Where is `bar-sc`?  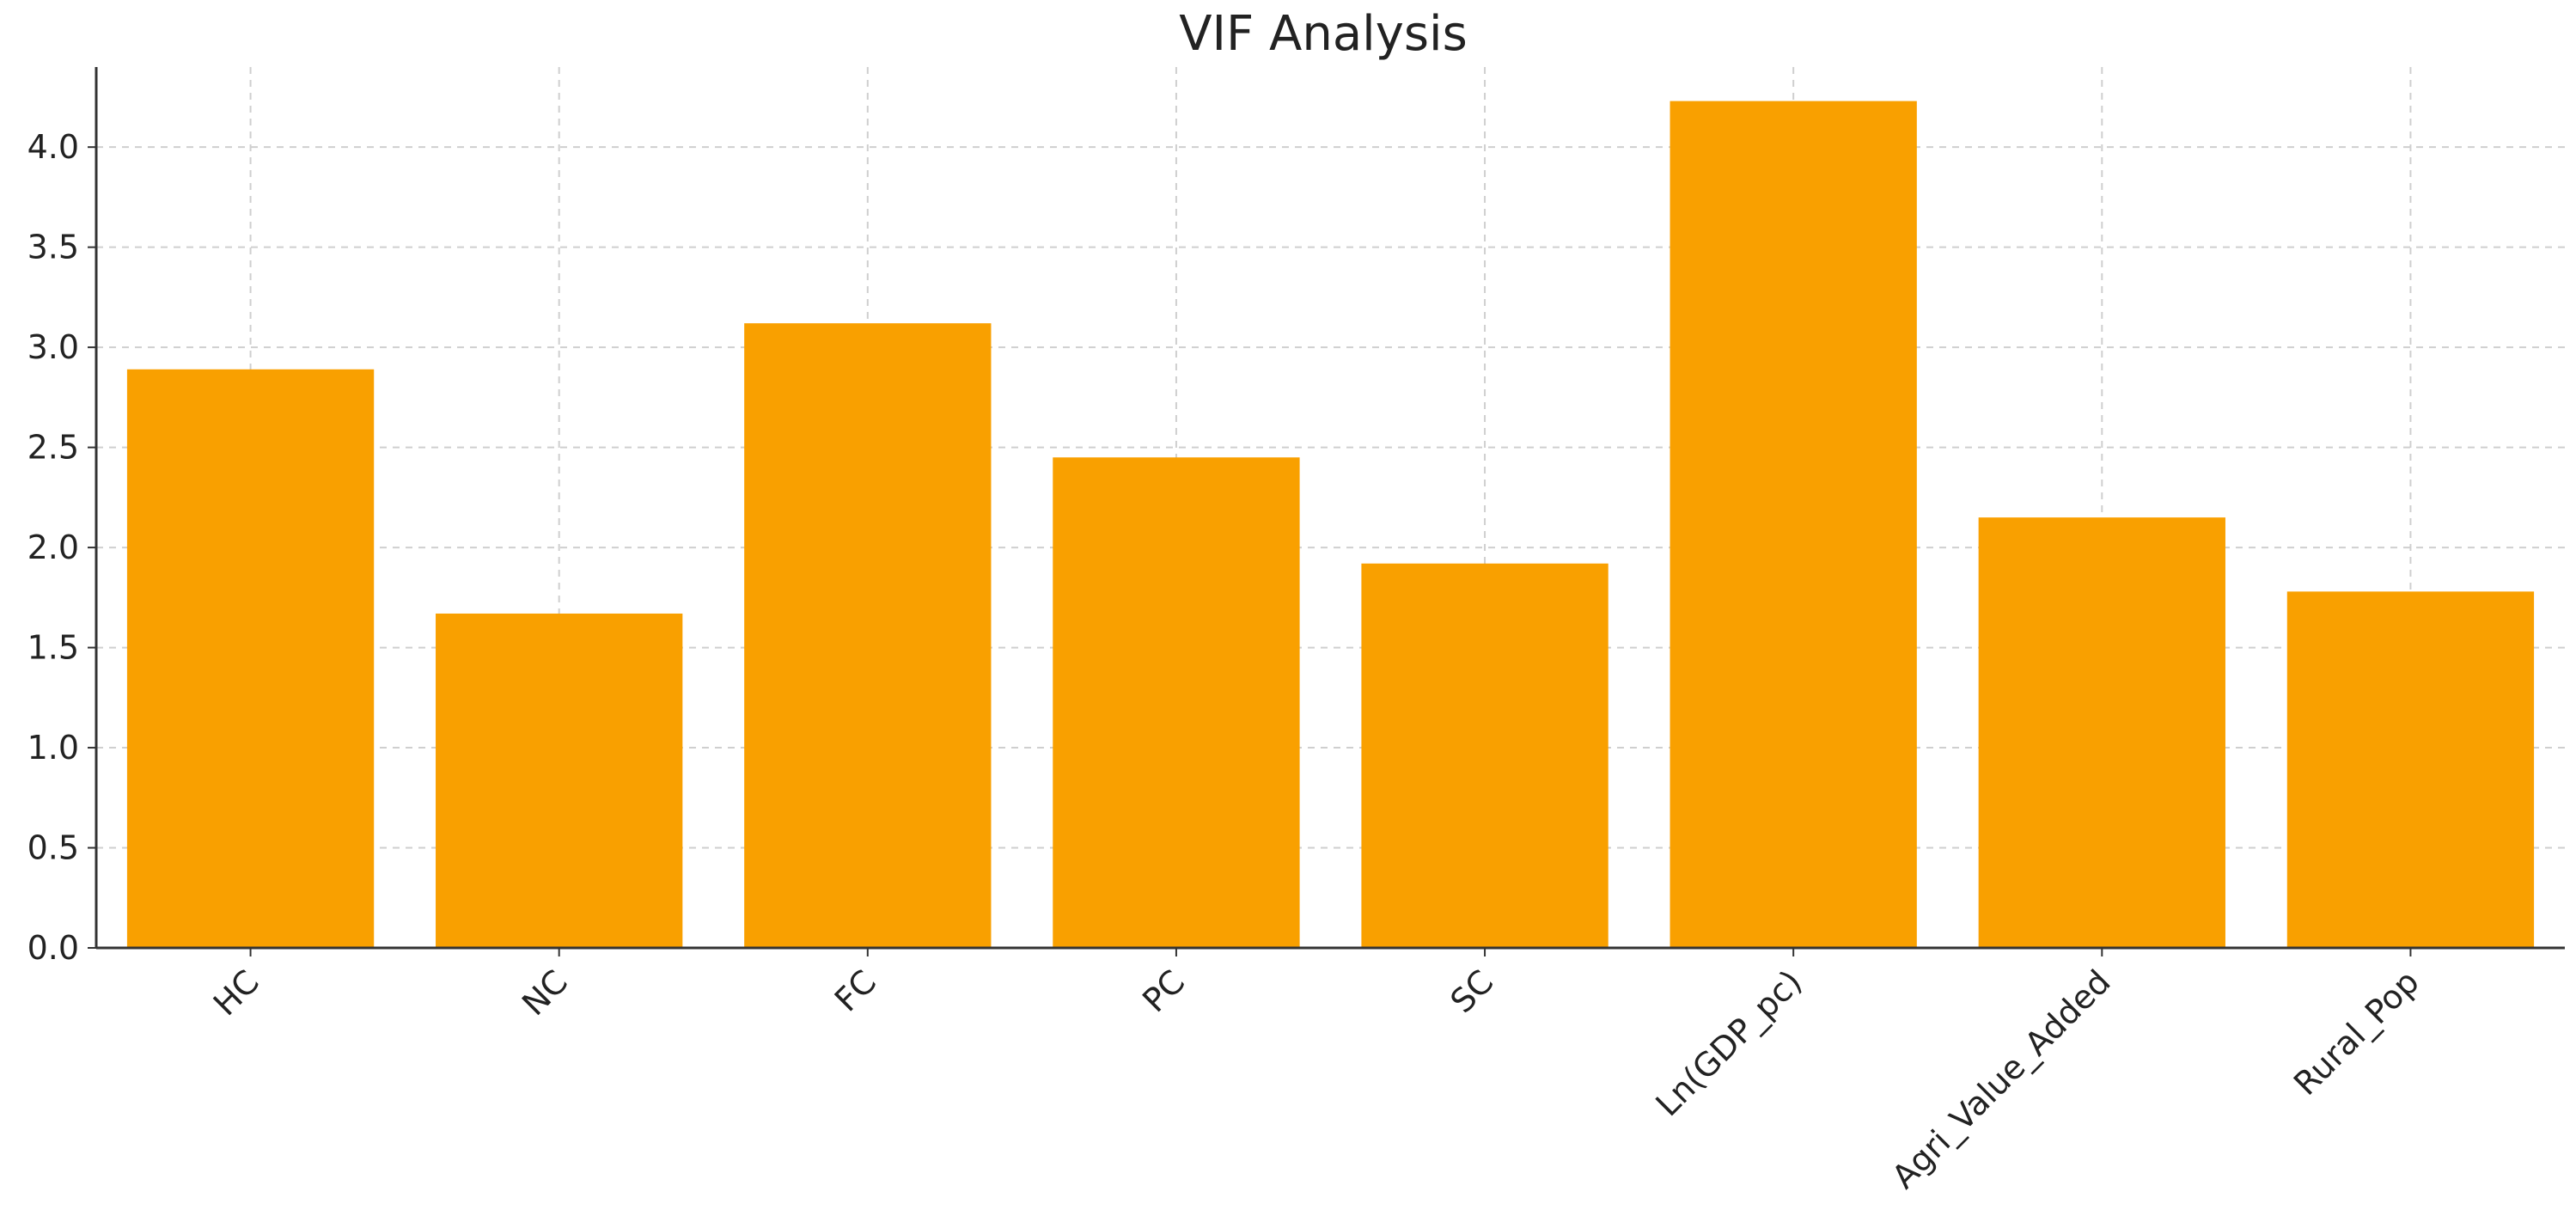
bar-sc is located at coordinates (1484, 755).